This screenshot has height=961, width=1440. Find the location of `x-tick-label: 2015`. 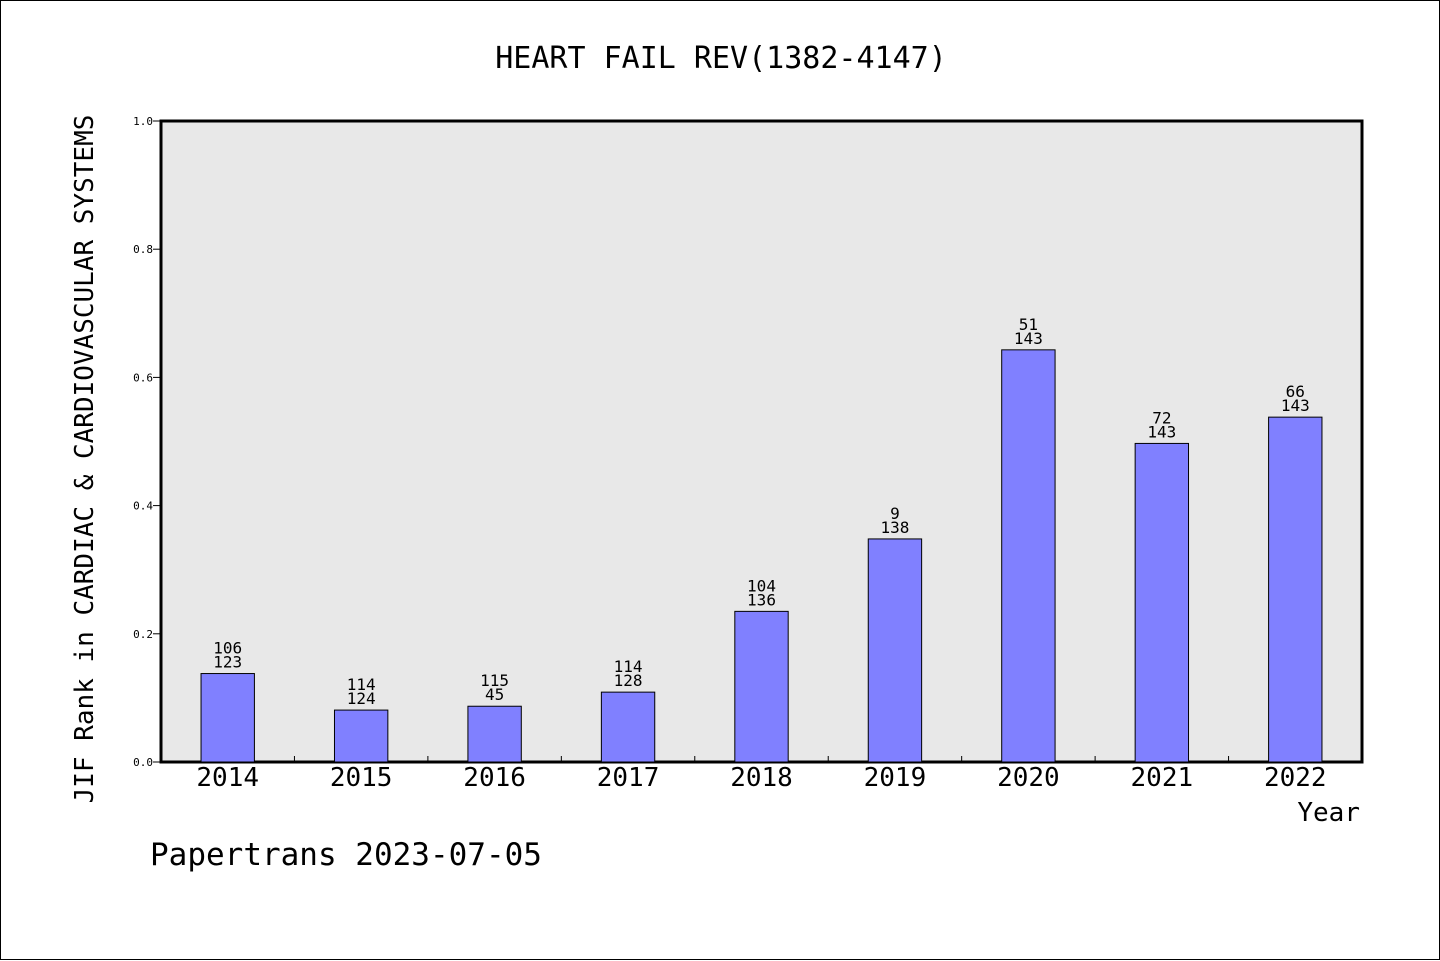

x-tick-label: 2015 is located at coordinates (361, 778).